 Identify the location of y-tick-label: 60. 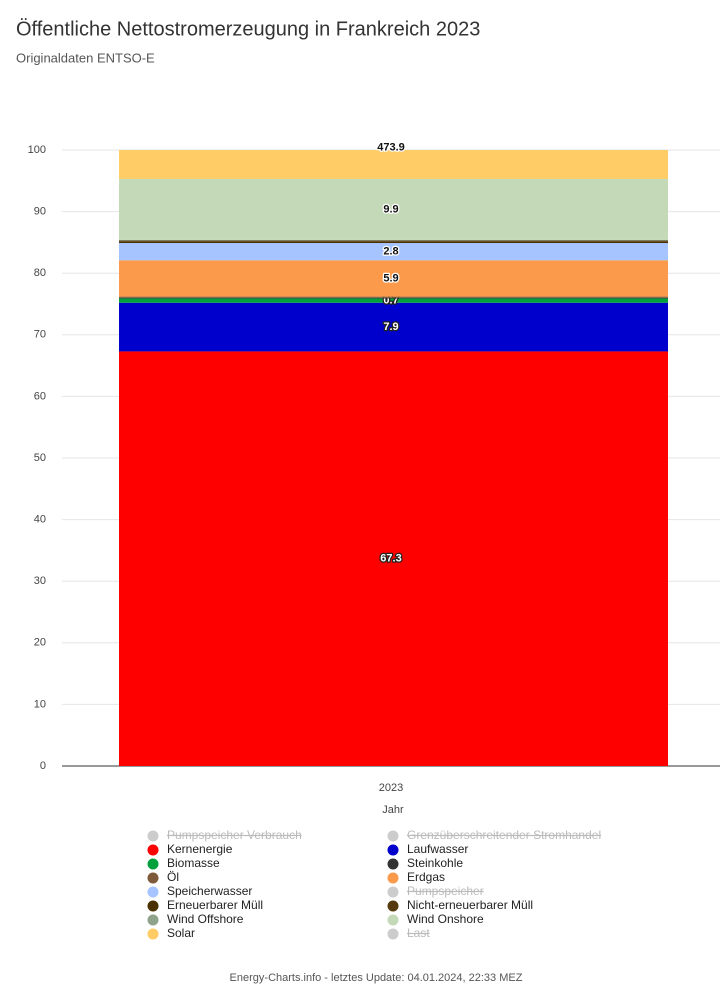
(40, 396).